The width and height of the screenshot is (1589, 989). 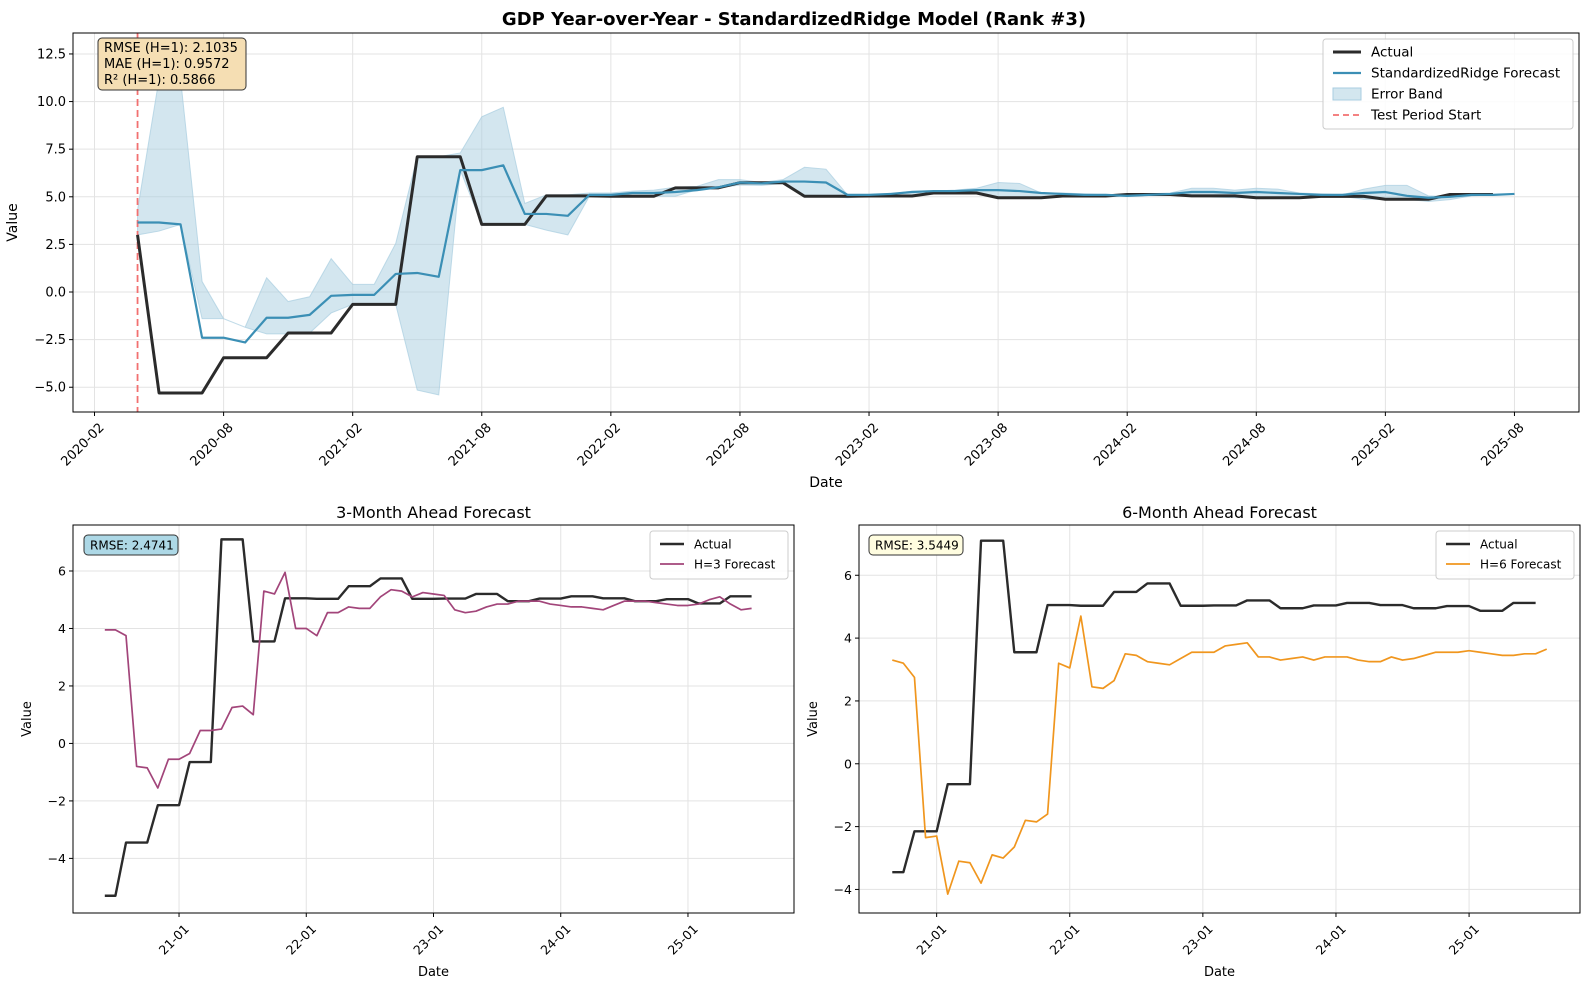 I want to click on series-line-h-6-forecast, so click(x=1220, y=755).